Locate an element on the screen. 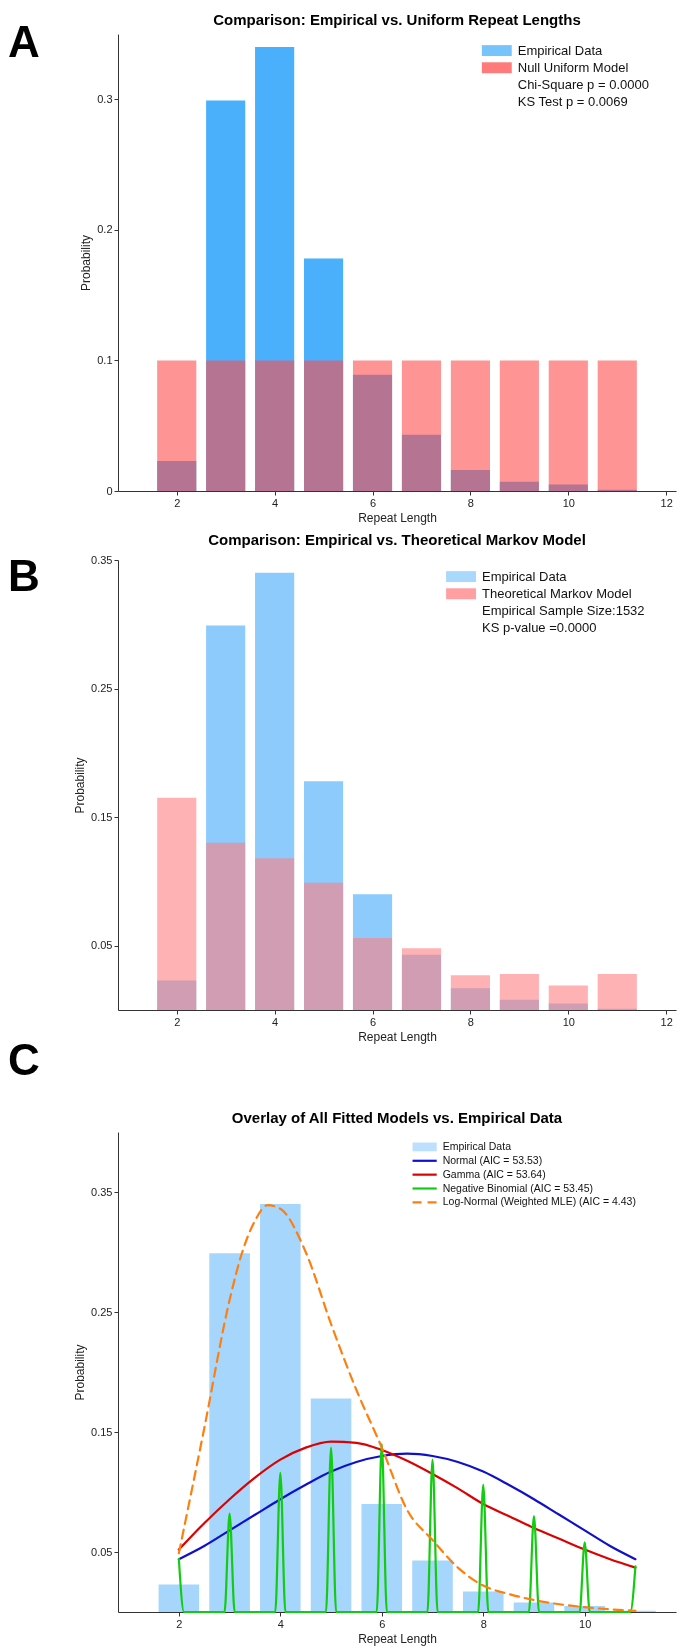 This screenshot has width=694, height=1652. annotation: KS p-value =0.0000 is located at coordinates (539, 628).